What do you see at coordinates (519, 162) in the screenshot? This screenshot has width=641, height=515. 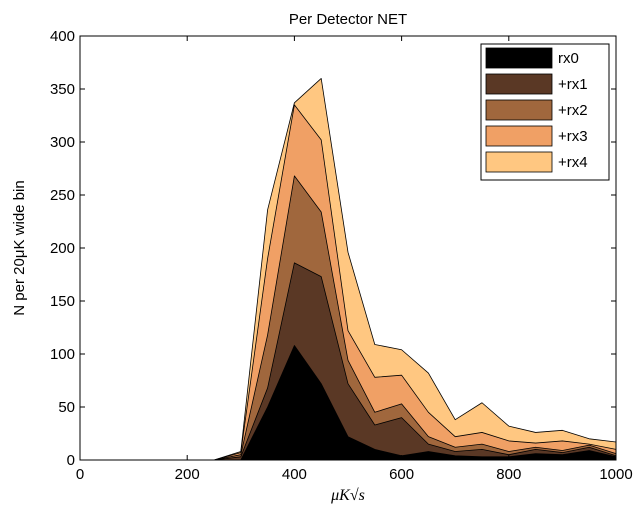 I see `legend-swatch-plus-rx4` at bounding box center [519, 162].